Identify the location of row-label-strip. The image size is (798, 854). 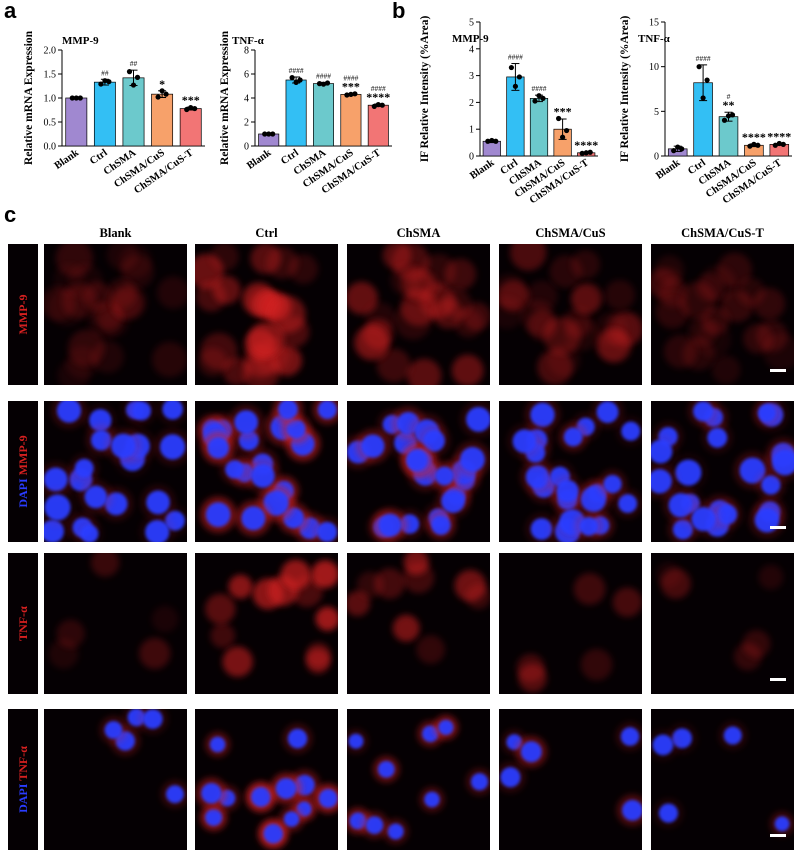
(23, 471).